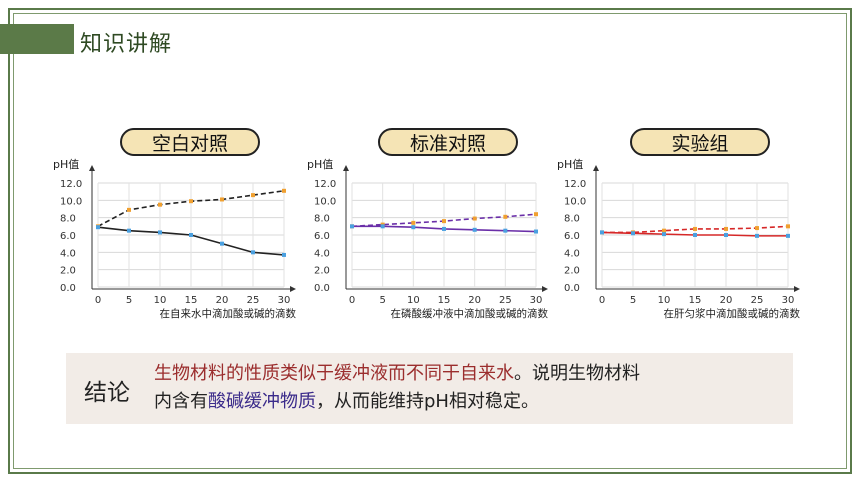  I want to click on x-axis-label: 在磷酸缓冲液中滴加酸或碱的滴数, so click(470, 313).